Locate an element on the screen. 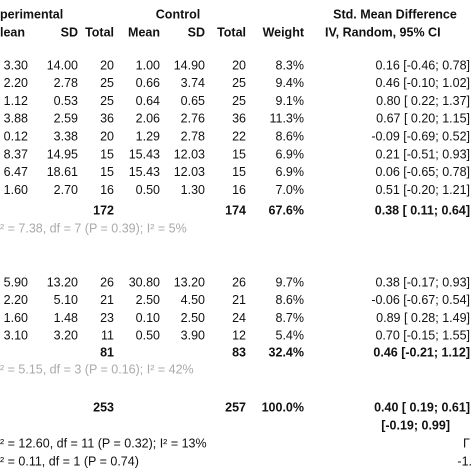 This screenshot has height=474, width=474. cell: -0.09 [-0.69; 0.52] is located at coordinates (420, 136).